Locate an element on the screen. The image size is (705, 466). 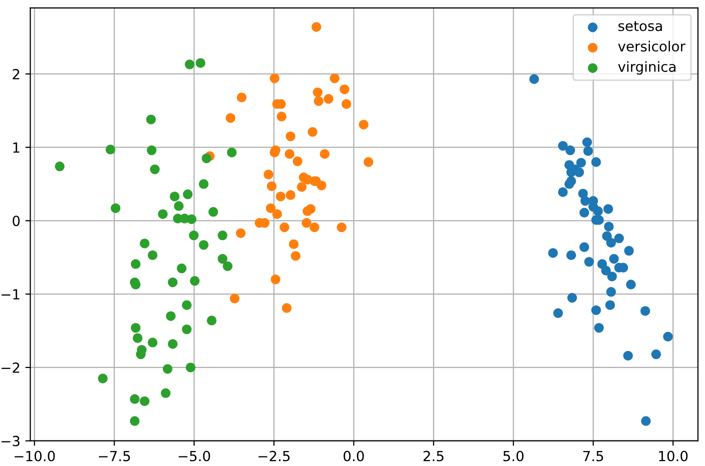
legend-label: setosa is located at coordinates (640, 26).